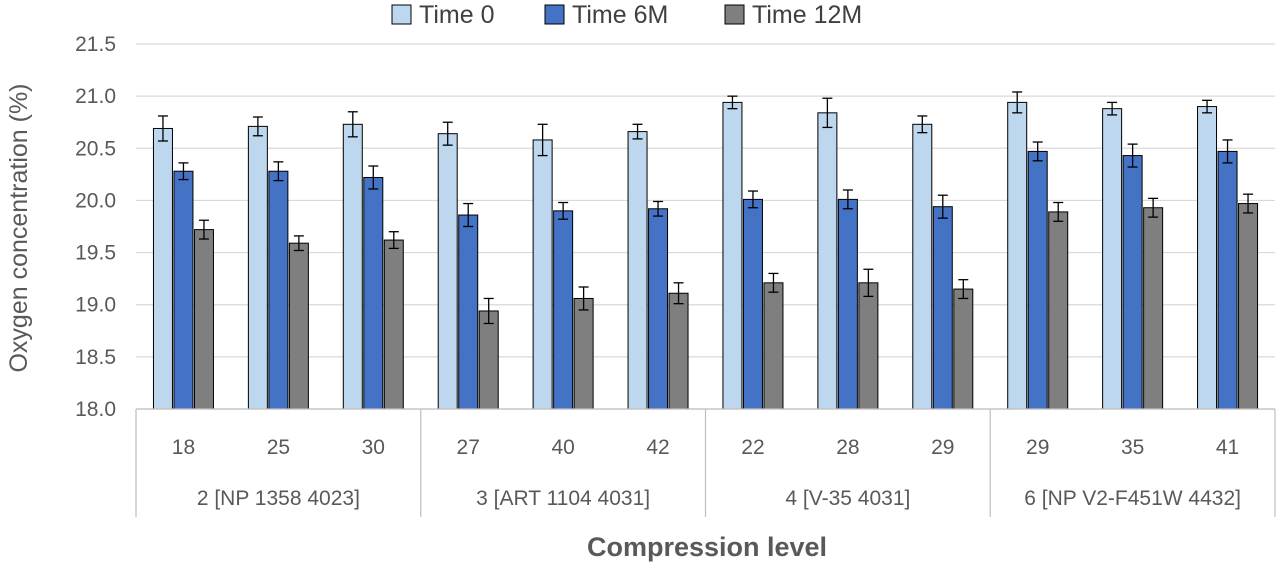 This screenshot has width=1280, height=567. I want to click on group-label: 6 [NP V2-F451W 4432], so click(1132, 498).